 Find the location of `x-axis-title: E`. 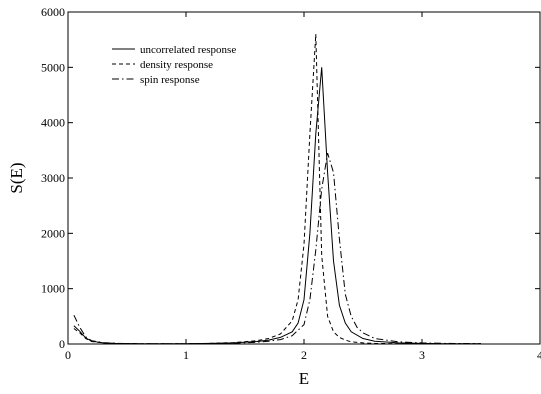

x-axis-title: E is located at coordinates (304, 378).